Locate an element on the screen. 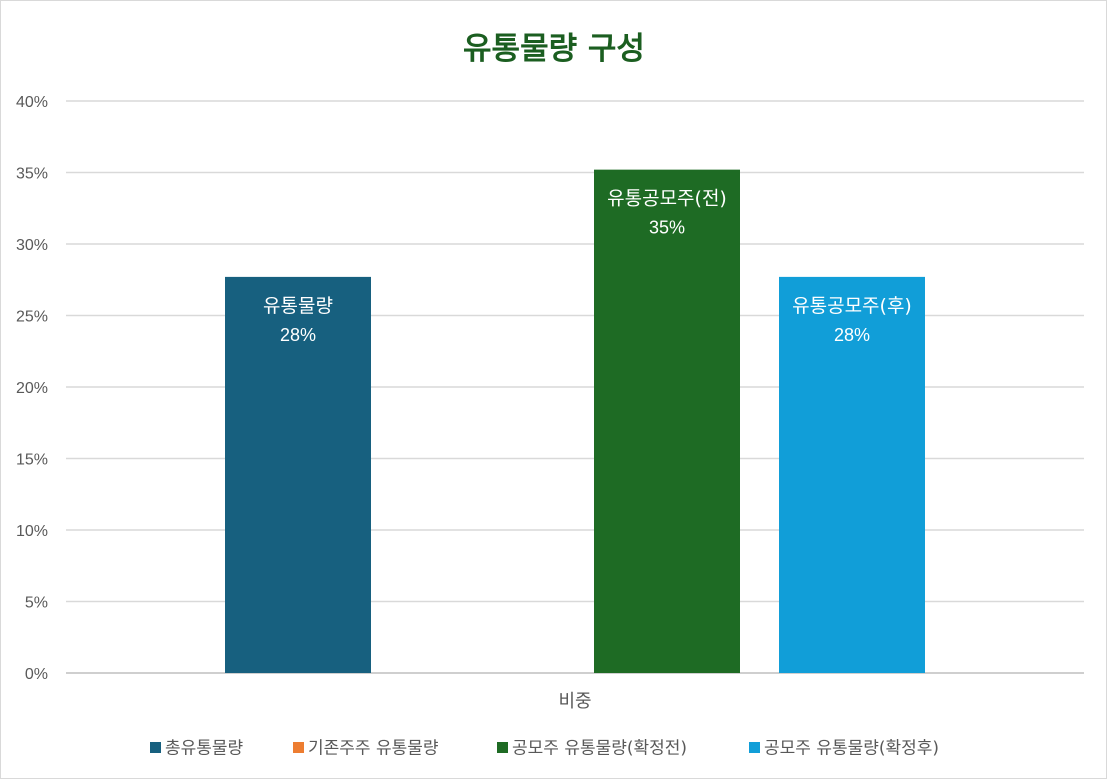  chart-title: 유통물량 구성 is located at coordinates (554, 49).